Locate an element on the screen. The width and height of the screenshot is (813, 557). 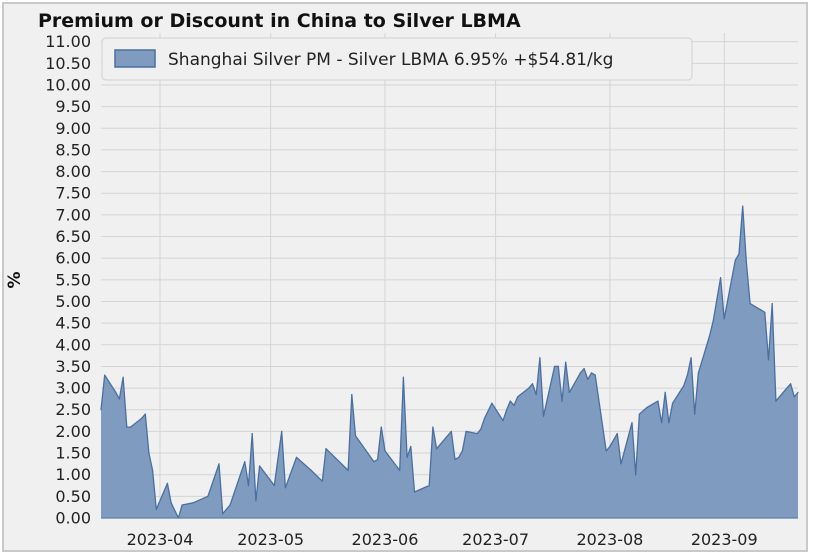
x-tick-label: 2023-07 is located at coordinates (495, 539).